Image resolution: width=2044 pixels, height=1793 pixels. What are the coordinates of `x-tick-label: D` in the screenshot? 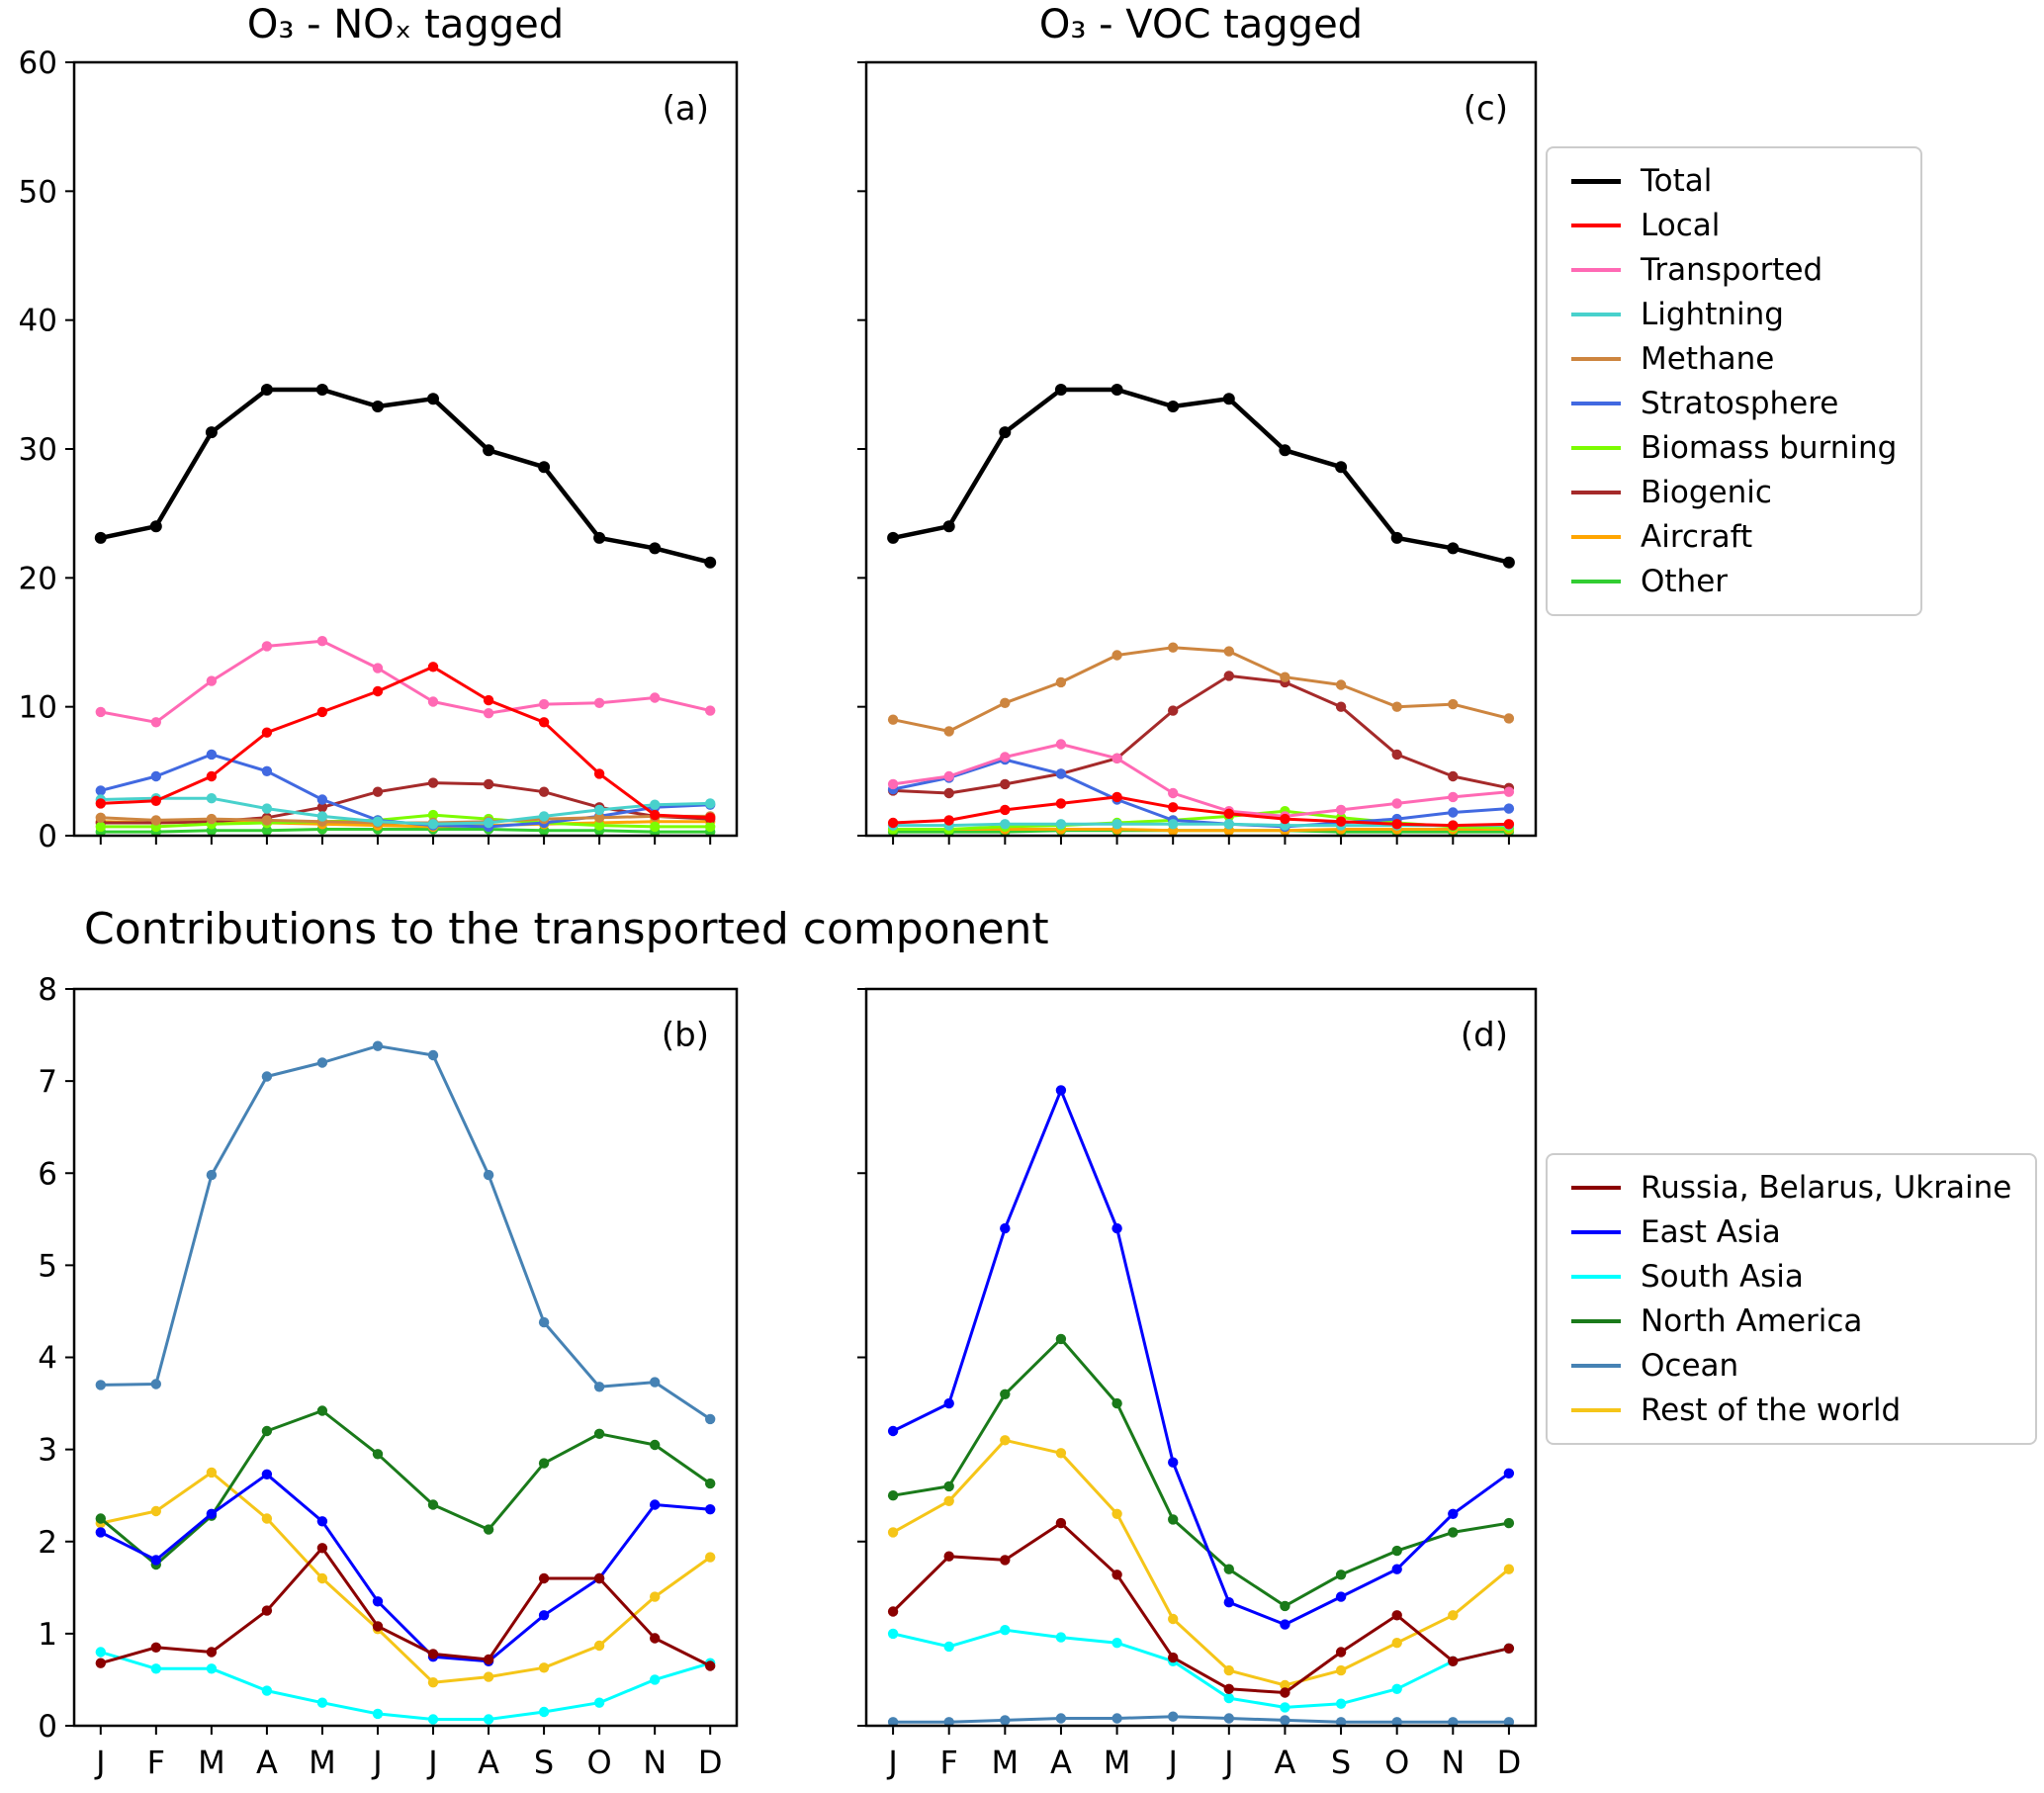 It's located at (710, 1762).